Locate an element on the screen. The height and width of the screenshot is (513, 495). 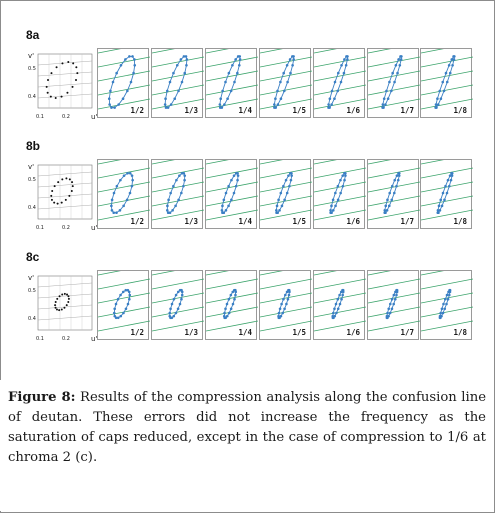
compression-panel: 1/5 is located at coordinates (285, 194).